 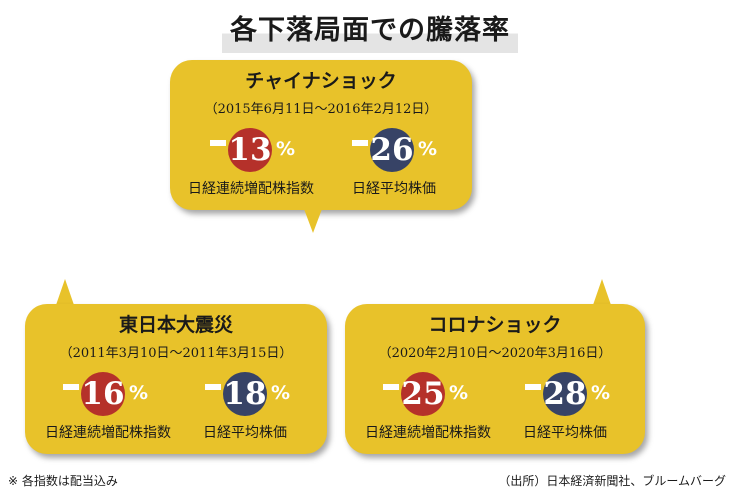 What do you see at coordinates (565, 394) in the screenshot?
I see `value-circle: 28` at bounding box center [565, 394].